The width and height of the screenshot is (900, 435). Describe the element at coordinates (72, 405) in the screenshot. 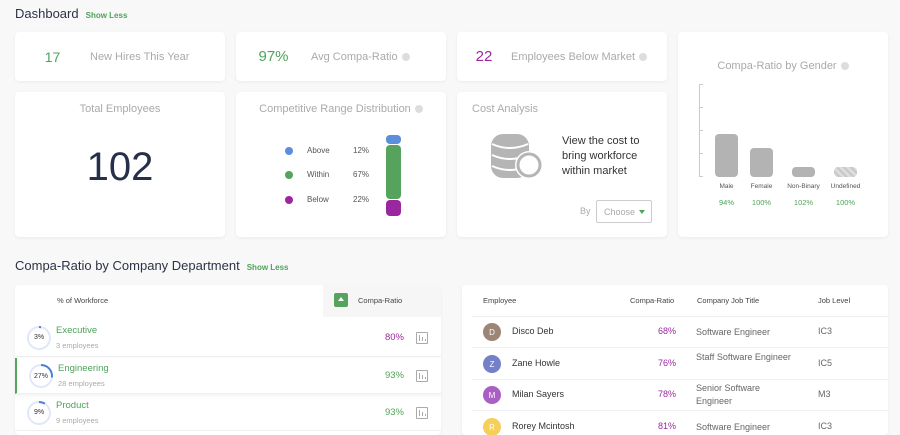

I see `department-name: Product` at that location.